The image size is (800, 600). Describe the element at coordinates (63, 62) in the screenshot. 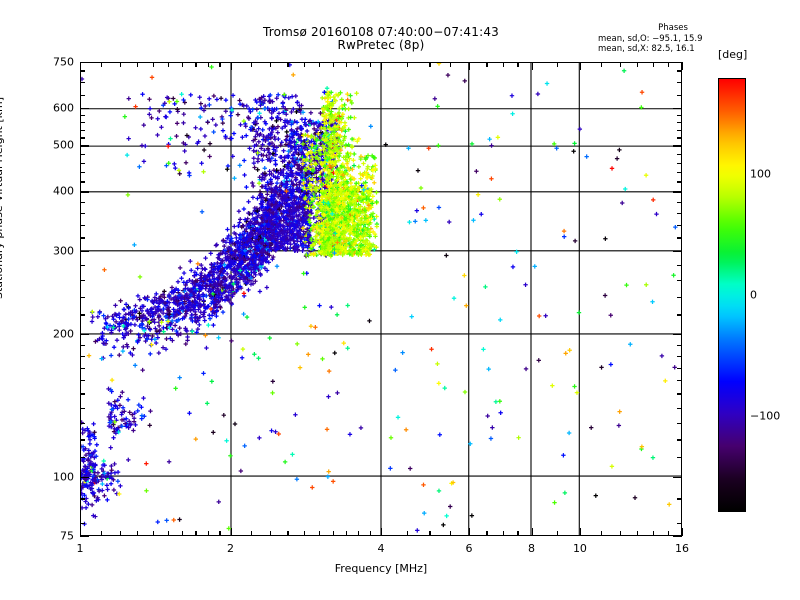

I see `y-tick-label-7: 750` at that location.